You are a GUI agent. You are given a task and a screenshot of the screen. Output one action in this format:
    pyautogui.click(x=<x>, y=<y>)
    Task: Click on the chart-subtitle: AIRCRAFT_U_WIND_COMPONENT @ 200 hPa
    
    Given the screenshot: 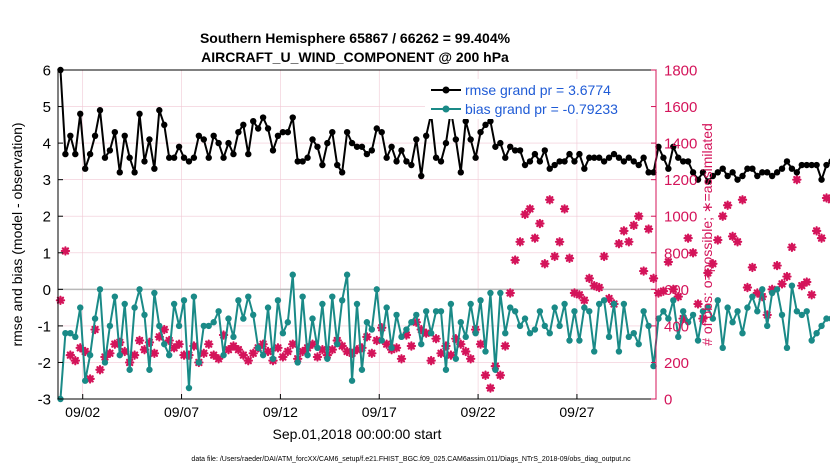 What is the action you would take?
    pyautogui.click(x=355, y=57)
    